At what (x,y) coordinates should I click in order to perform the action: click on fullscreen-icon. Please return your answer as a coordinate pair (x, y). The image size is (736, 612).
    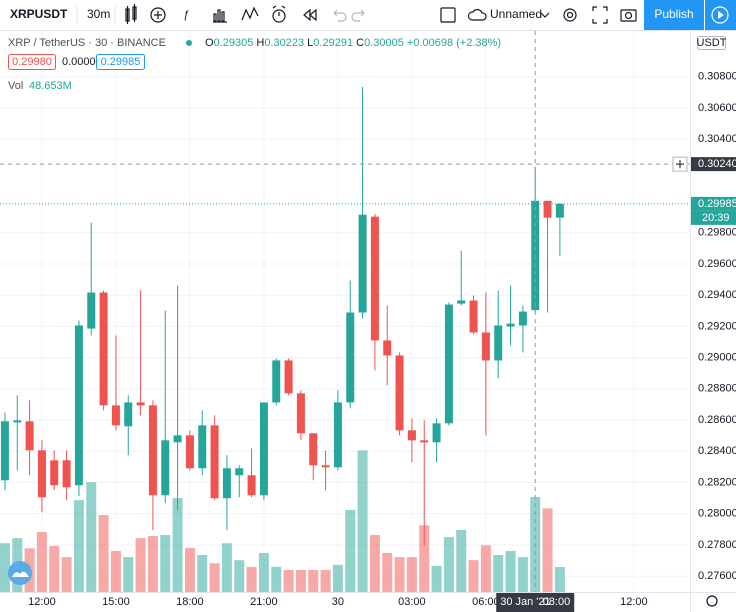
    Looking at the image, I should click on (600, 15).